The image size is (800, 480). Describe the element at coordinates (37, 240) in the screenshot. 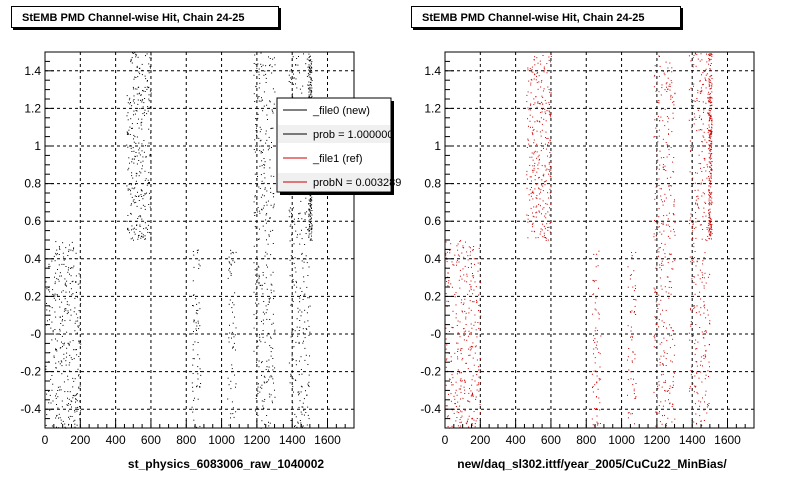

I see `y-axis: -0.4-0.2-00.20.40.60.811.21.4` at that location.